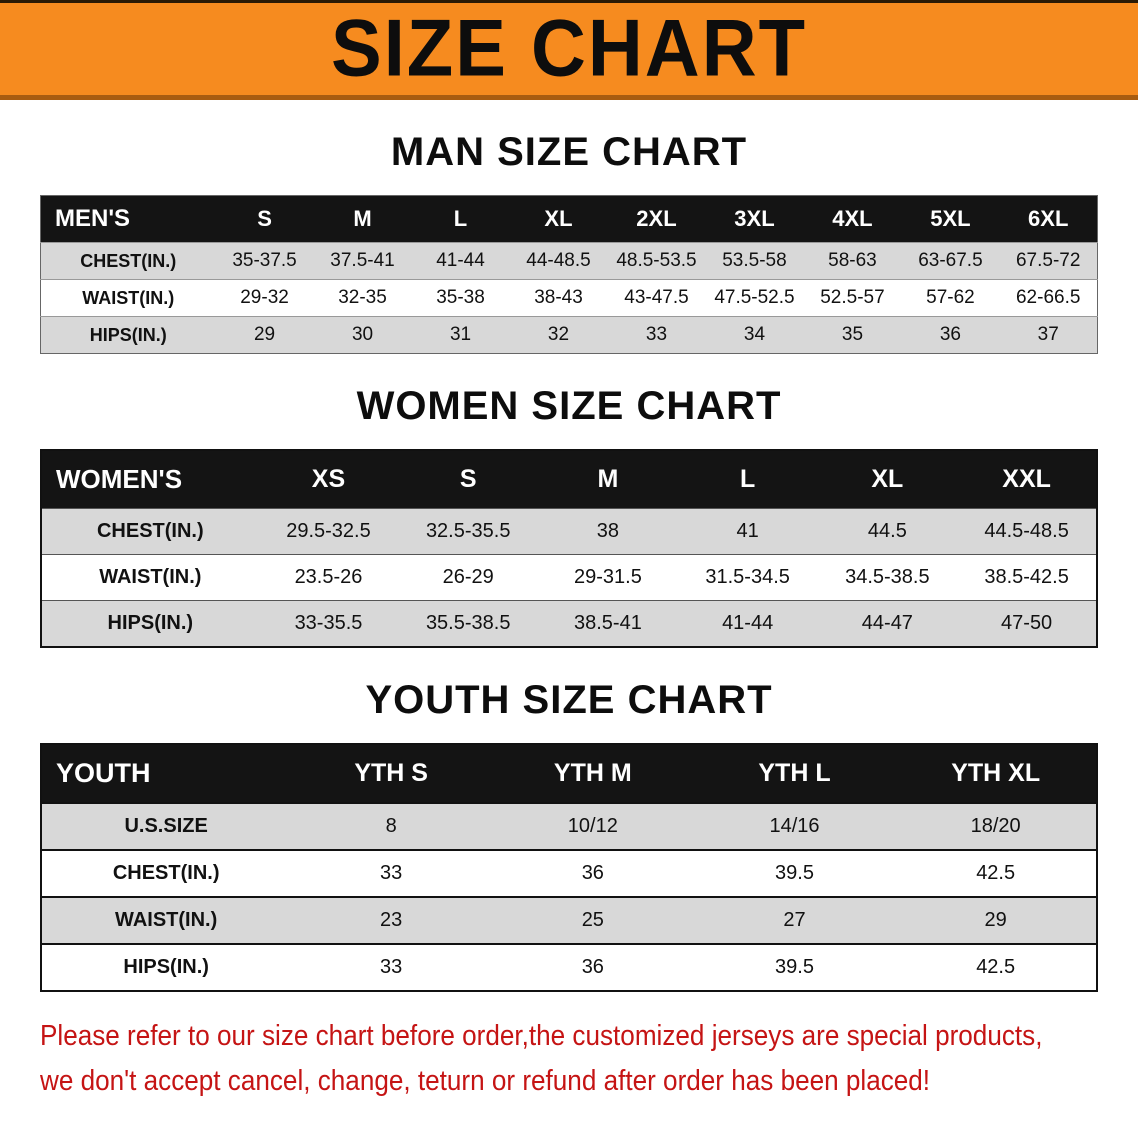 Image resolution: width=1138 pixels, height=1132 pixels. Describe the element at coordinates (362, 335) in the screenshot. I see `value-cell: 30` at that location.